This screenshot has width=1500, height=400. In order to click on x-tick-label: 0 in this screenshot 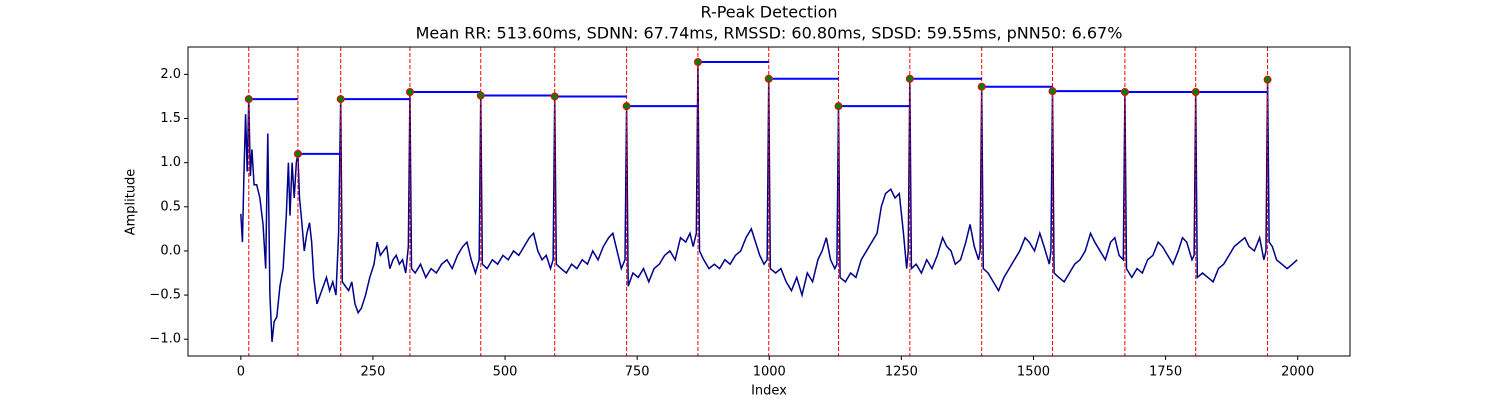, I will do `click(241, 372)`.